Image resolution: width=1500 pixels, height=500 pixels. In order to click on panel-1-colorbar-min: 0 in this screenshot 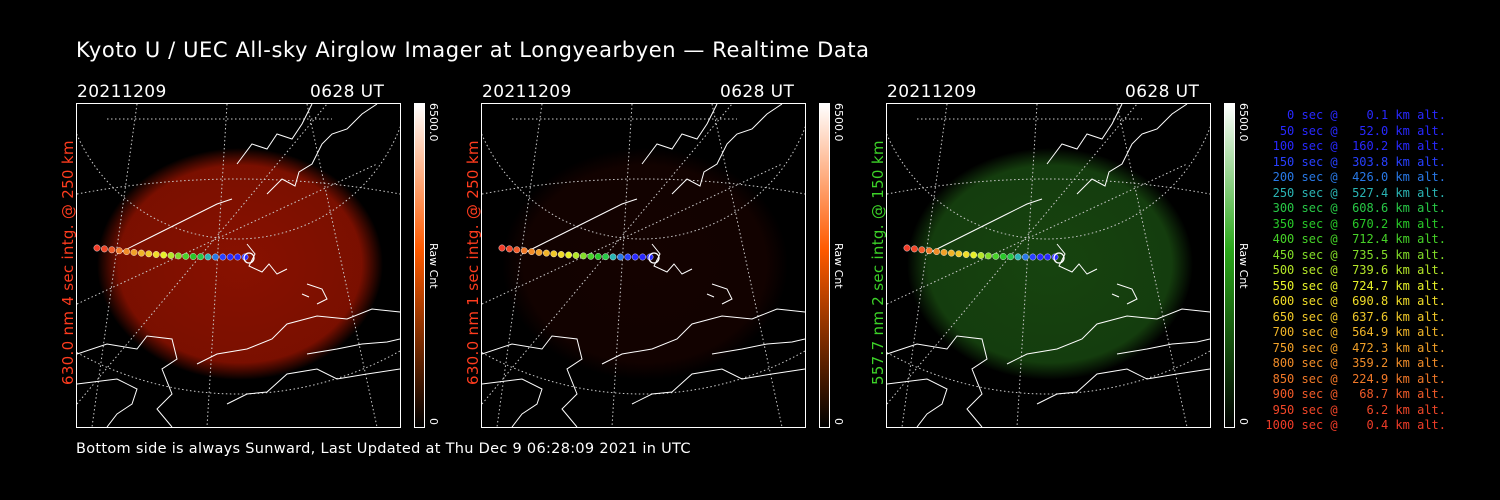, I will do `click(433, 421)`.